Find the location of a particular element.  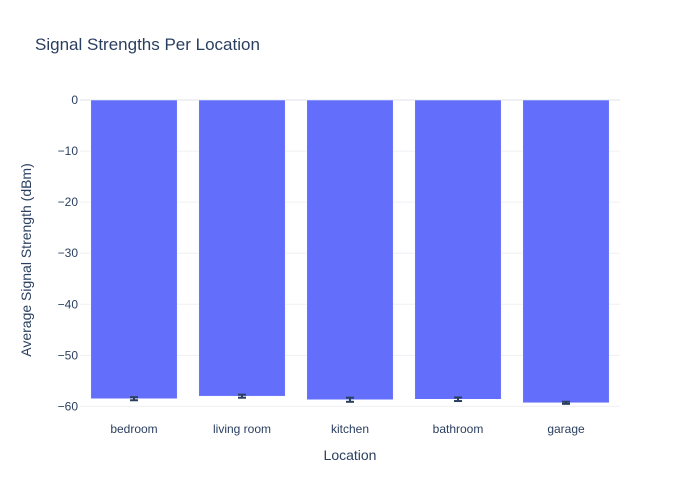

x-tick-label: kitchen is located at coordinates (350, 429).